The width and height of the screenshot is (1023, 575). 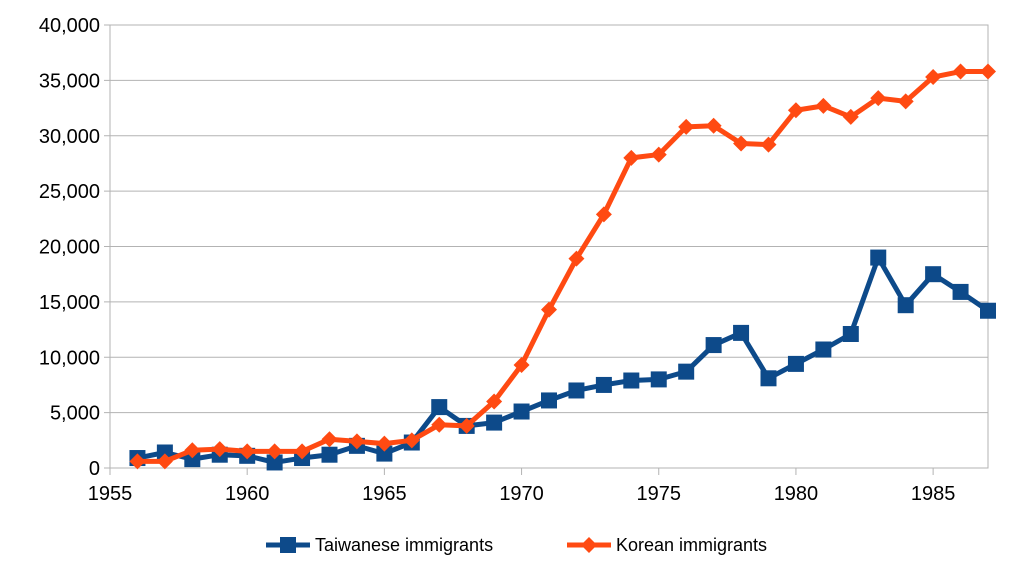 What do you see at coordinates (521, 494) in the screenshot?
I see `x-tick-label: 1970` at bounding box center [521, 494].